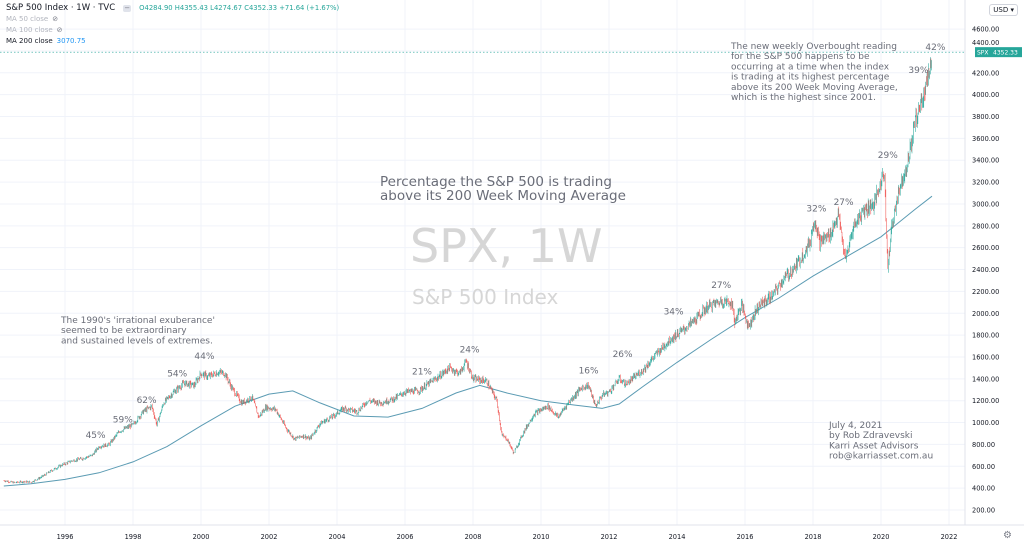 The height and width of the screenshot is (546, 1024). I want to click on y-tick-label: 2600.00, so click(985, 248).